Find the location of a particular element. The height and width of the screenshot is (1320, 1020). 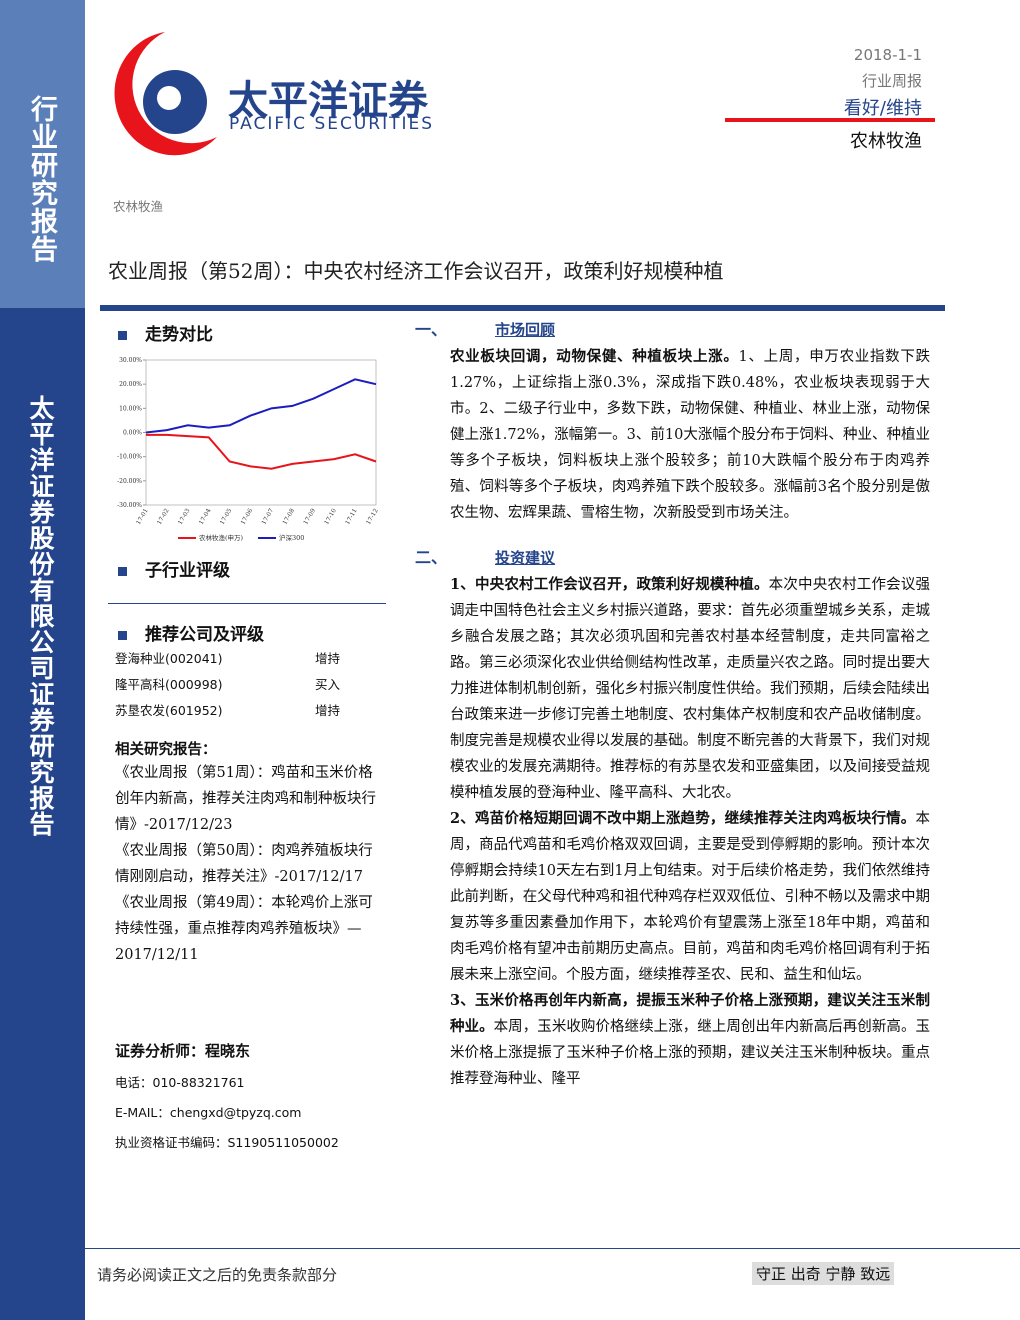

y-tick-label: 10.00% is located at coordinates (130, 408).